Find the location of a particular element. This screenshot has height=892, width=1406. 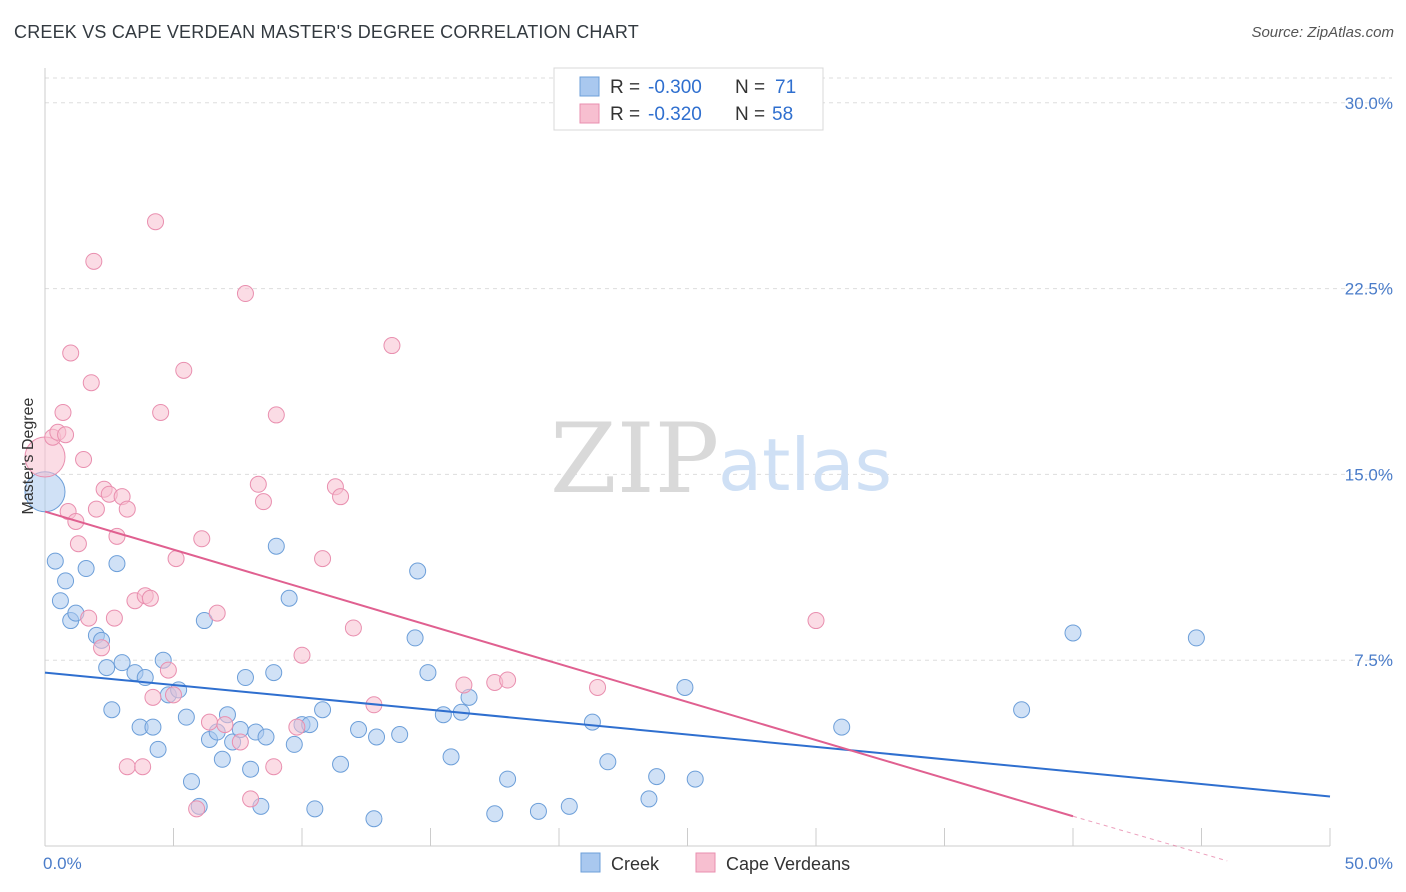

x-tick-label-min: 0.0% is located at coordinates (62, 863).